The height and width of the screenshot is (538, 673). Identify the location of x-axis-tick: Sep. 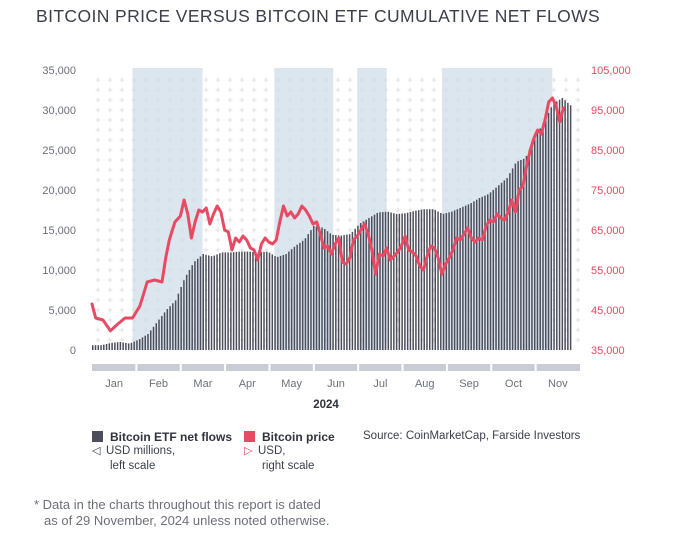
(469, 384).